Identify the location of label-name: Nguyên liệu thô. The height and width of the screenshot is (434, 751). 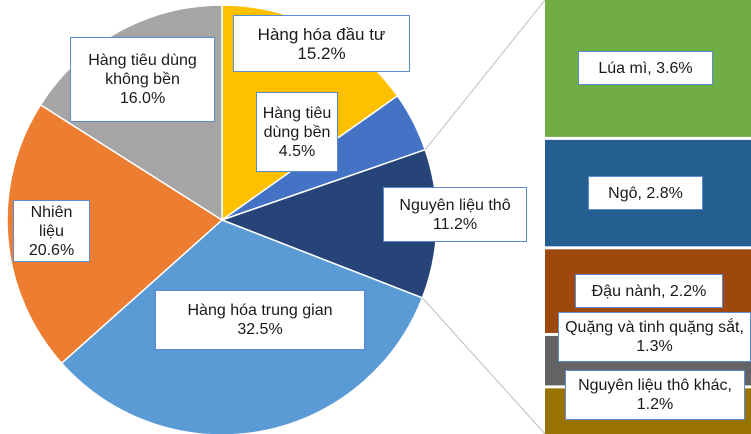
(455, 205).